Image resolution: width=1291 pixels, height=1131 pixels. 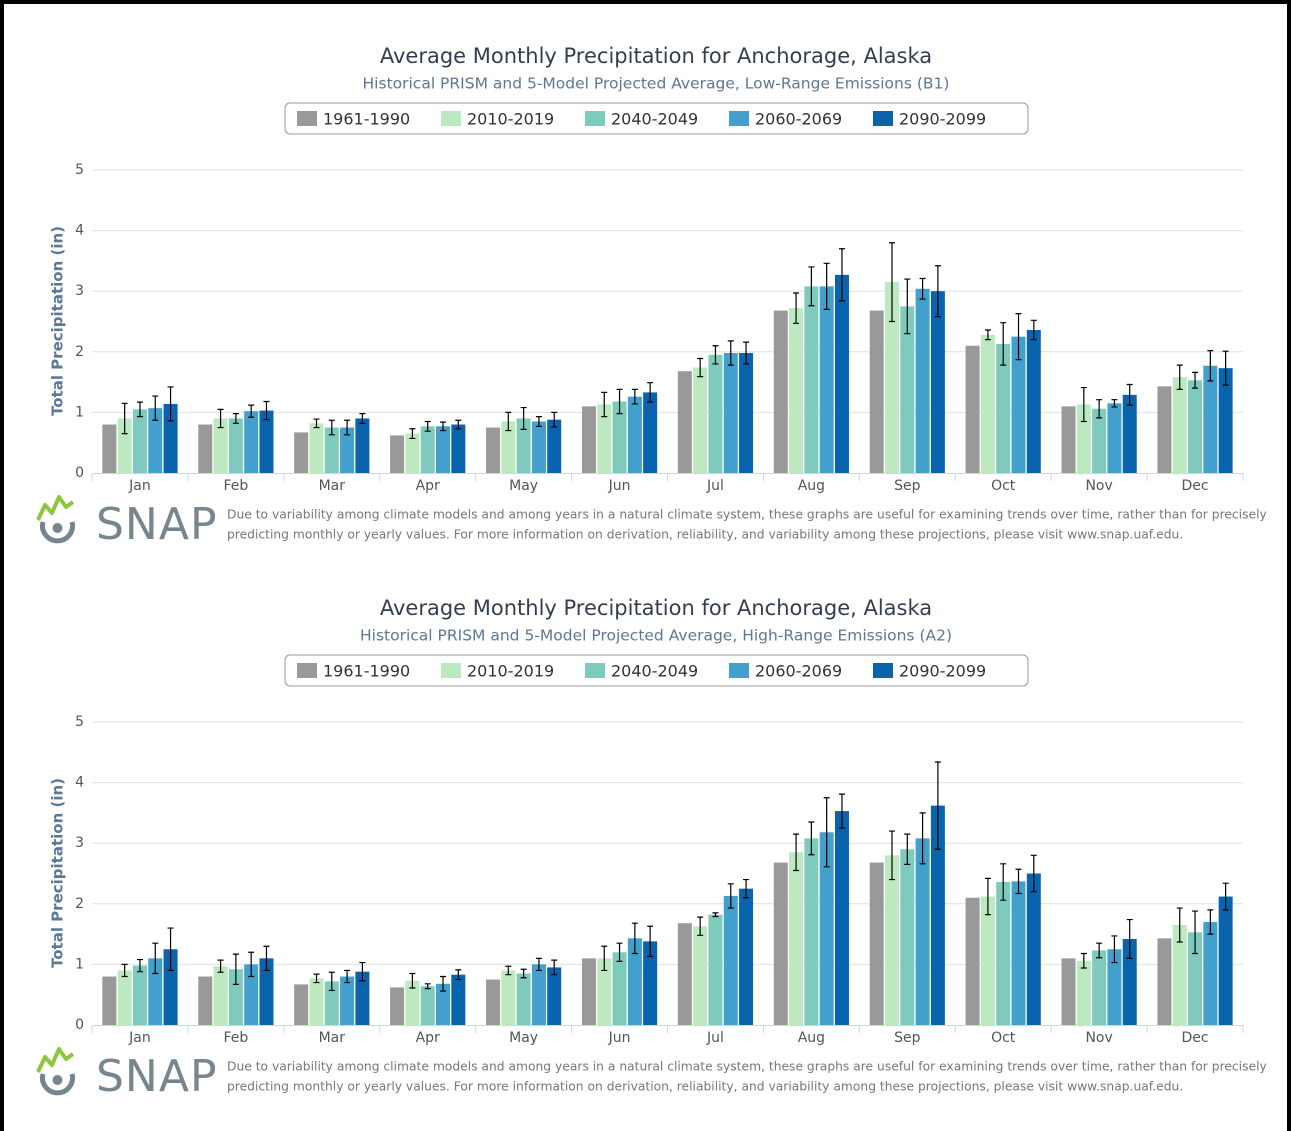 I want to click on x-tick-label: Aug, so click(x=811, y=486).